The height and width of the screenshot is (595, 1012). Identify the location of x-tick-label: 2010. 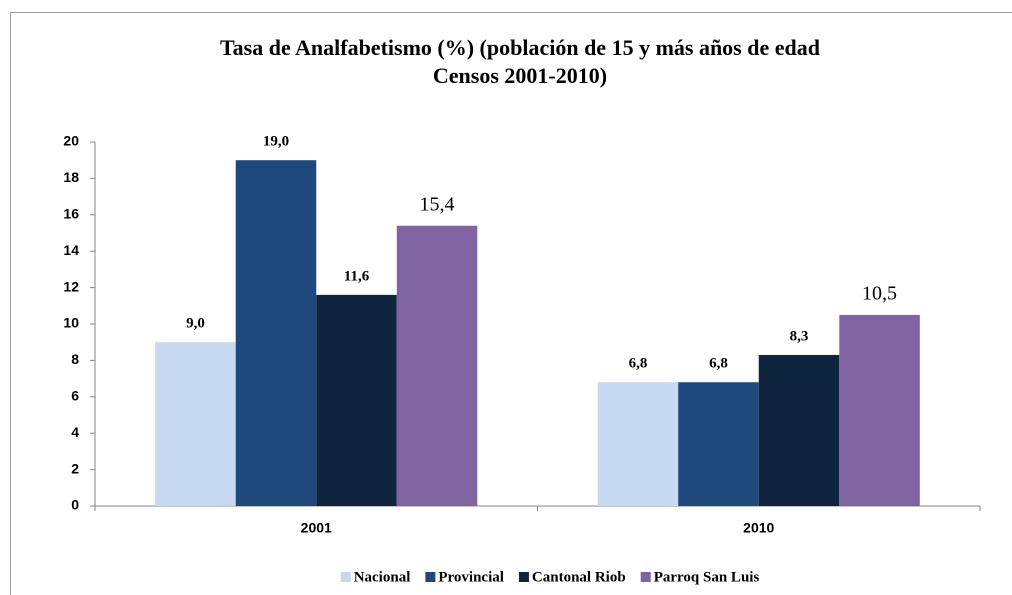
(758, 528).